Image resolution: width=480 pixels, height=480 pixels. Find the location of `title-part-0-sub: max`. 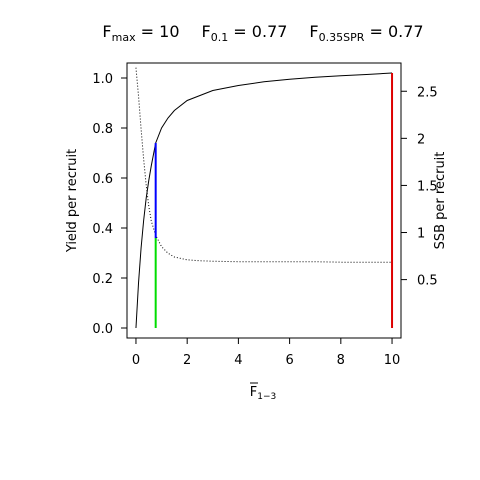

title-part-0-sub: max is located at coordinates (124, 37).